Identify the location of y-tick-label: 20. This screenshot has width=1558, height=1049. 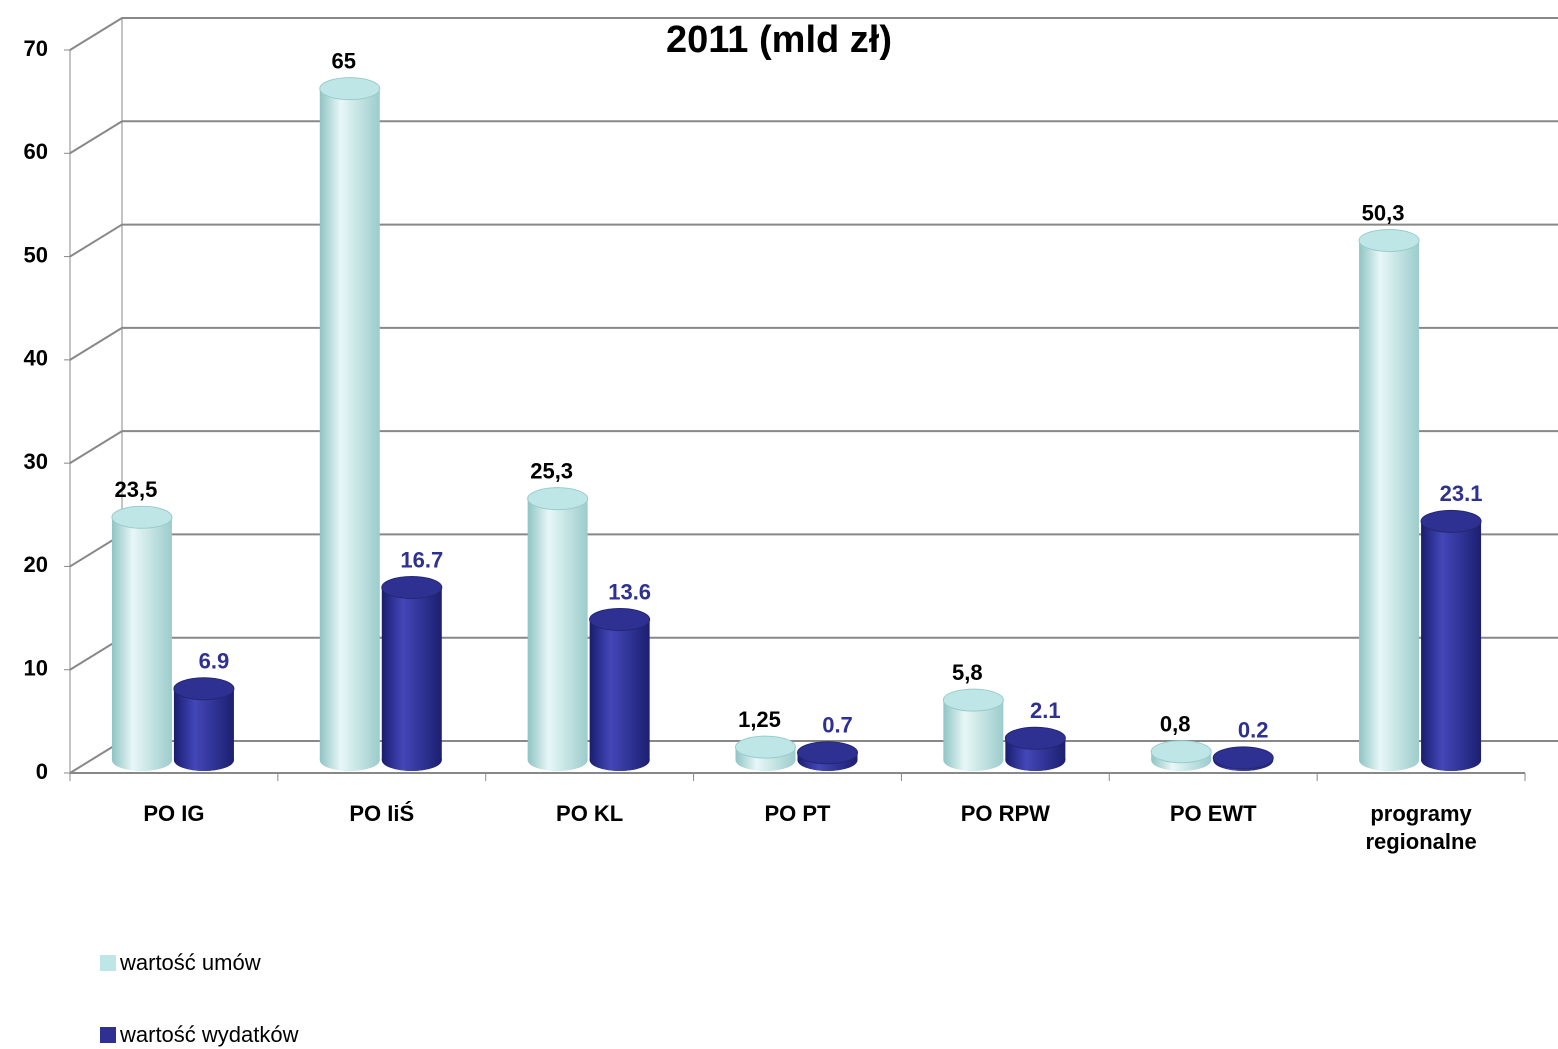
(36, 564).